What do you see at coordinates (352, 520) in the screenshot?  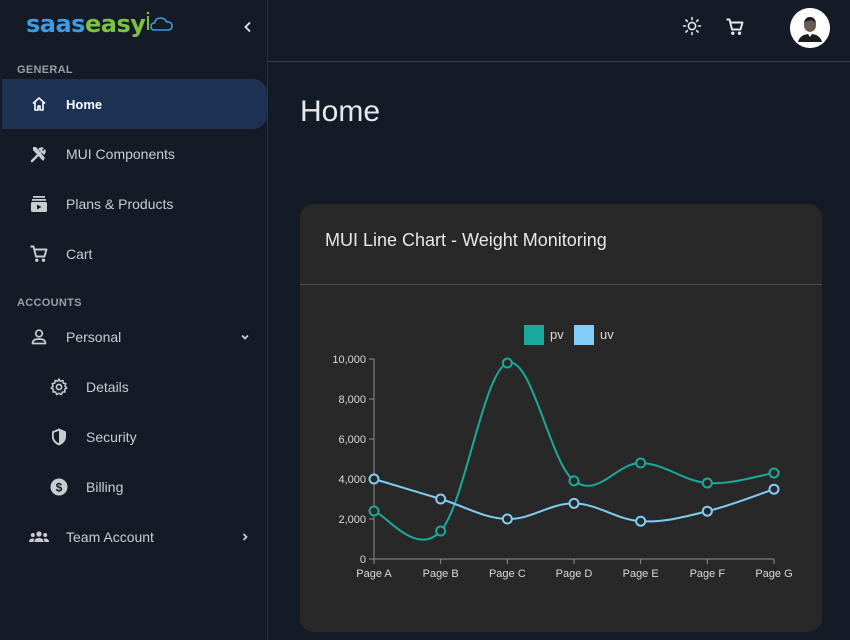 I see `y-tick-label: 2,000` at bounding box center [352, 520].